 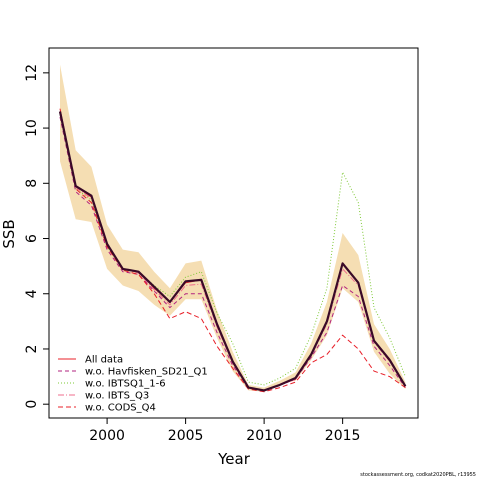 What do you see at coordinates (32, 404) in the screenshot?
I see `y-tick-label: 0` at bounding box center [32, 404].